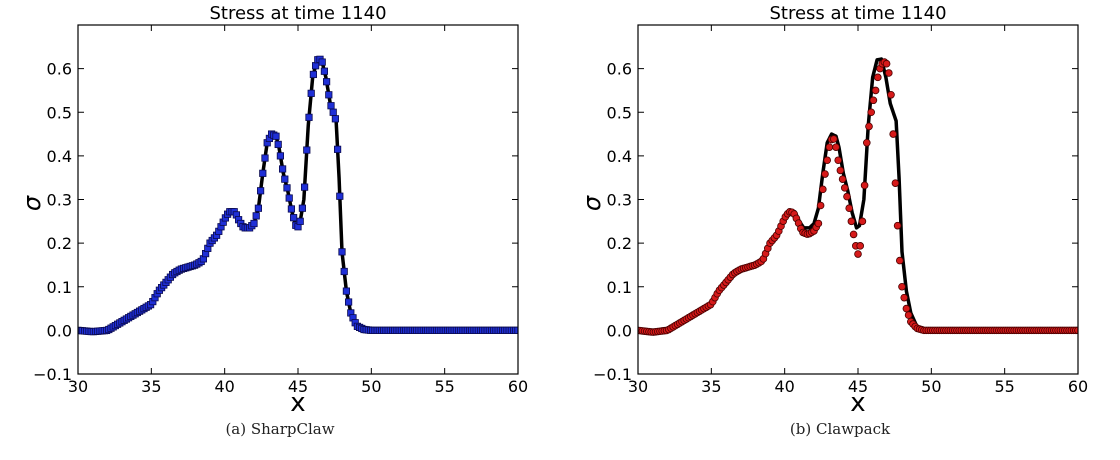 The image size is (1120, 460). I want to click on y-tick-label: 0.3, so click(619, 200).